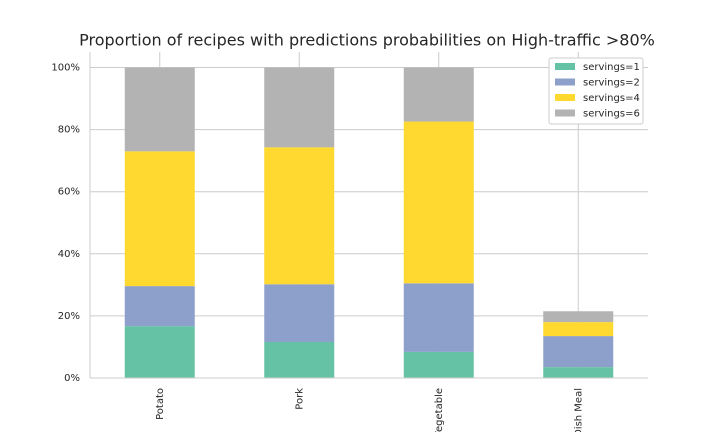 The width and height of the screenshot is (720, 432). I want to click on legend-label: servings=1, so click(611, 67).